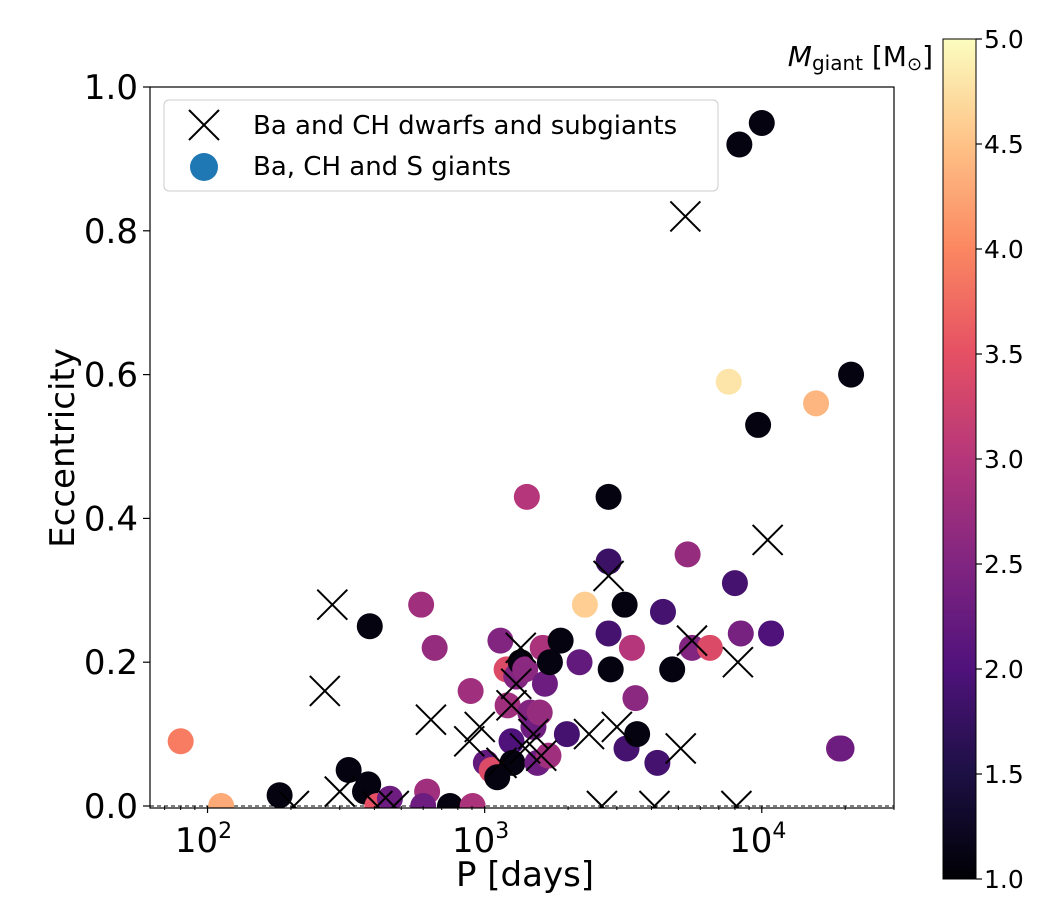 This screenshot has width=1055, height=911. Describe the element at coordinates (111, 376) in the screenshot. I see `y-tick-label: 0.6` at that location.